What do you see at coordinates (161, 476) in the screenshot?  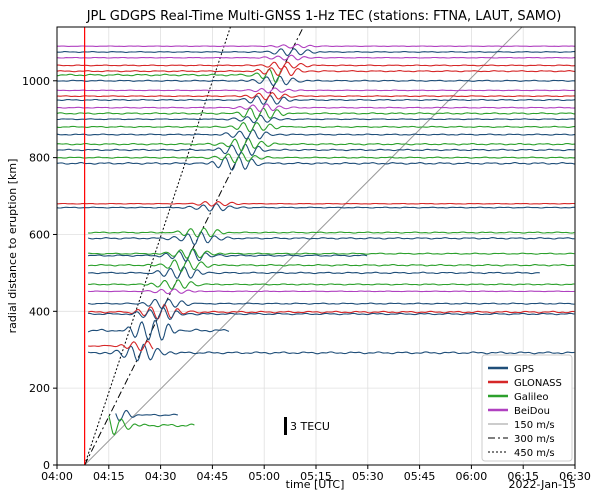 I see `x-tick-label: 04:30` at bounding box center [161, 476].